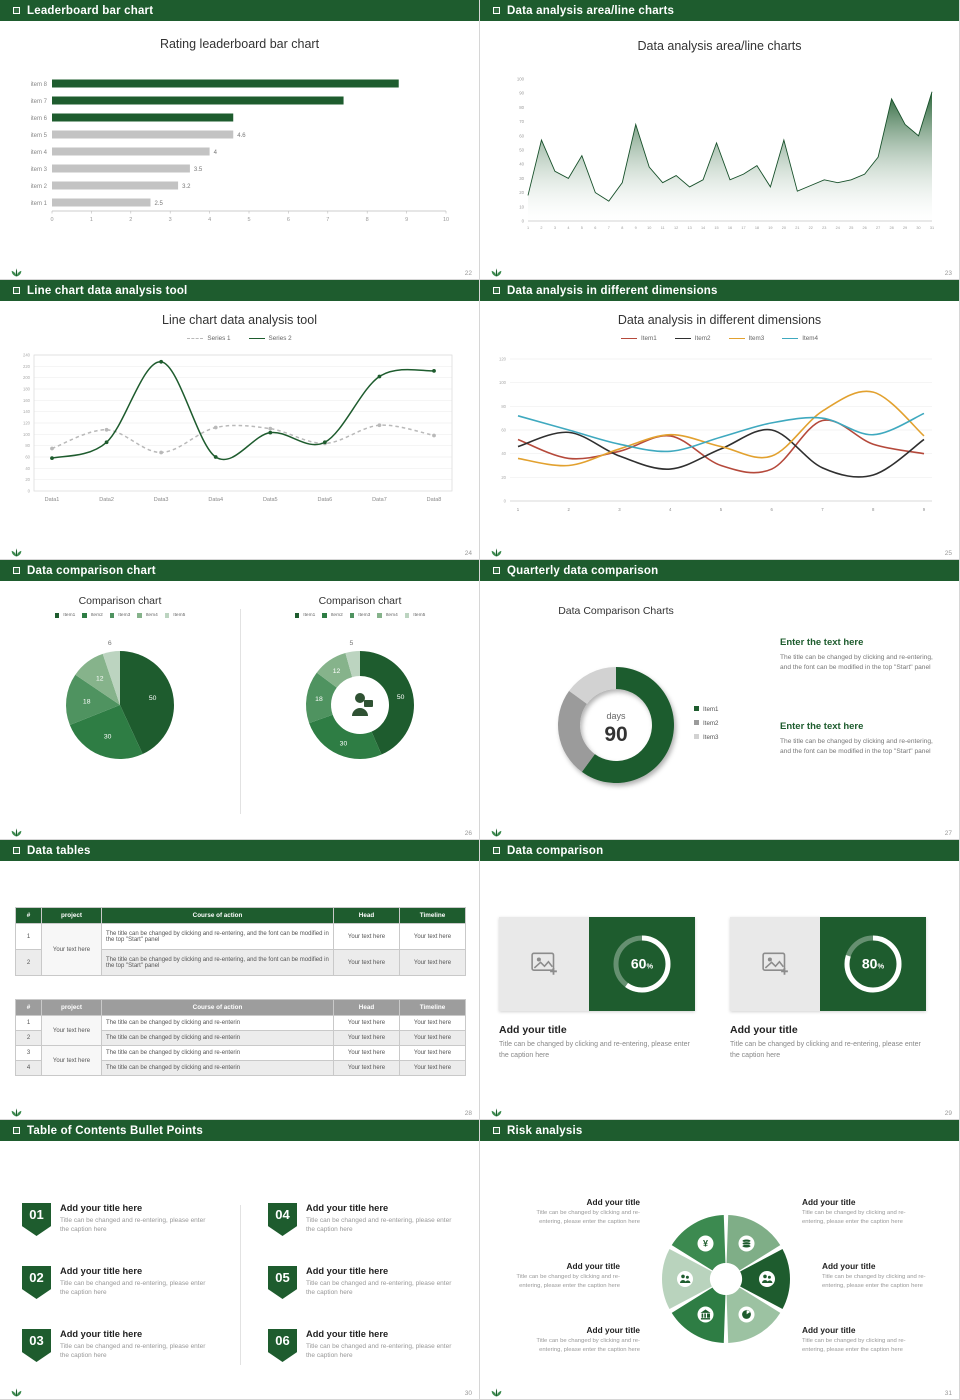 The height and width of the screenshot is (1400, 960). Describe the element at coordinates (71, 1007) in the screenshot. I see `column-header: project` at that location.